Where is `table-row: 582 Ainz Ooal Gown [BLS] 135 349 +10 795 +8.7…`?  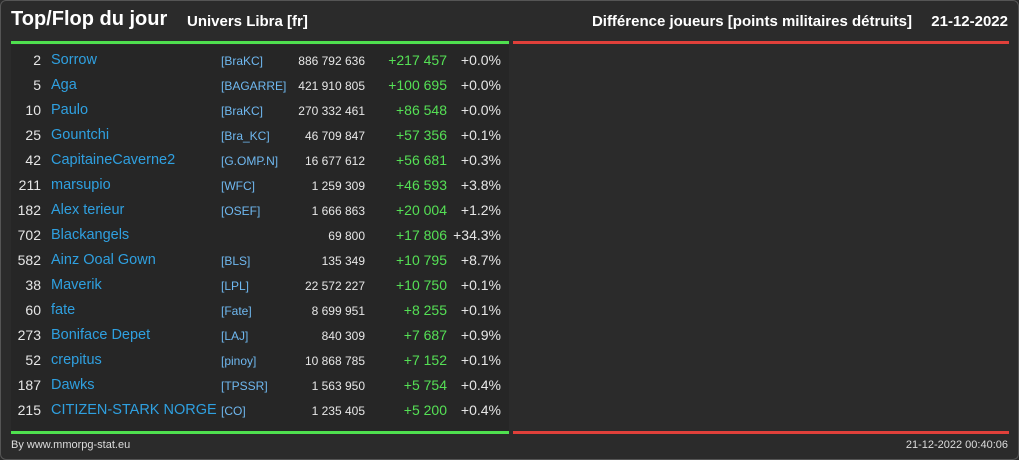 table-row: 582 Ainz Ooal Gown [BLS] 135 349 +10 795 +8.7… is located at coordinates (260, 260).